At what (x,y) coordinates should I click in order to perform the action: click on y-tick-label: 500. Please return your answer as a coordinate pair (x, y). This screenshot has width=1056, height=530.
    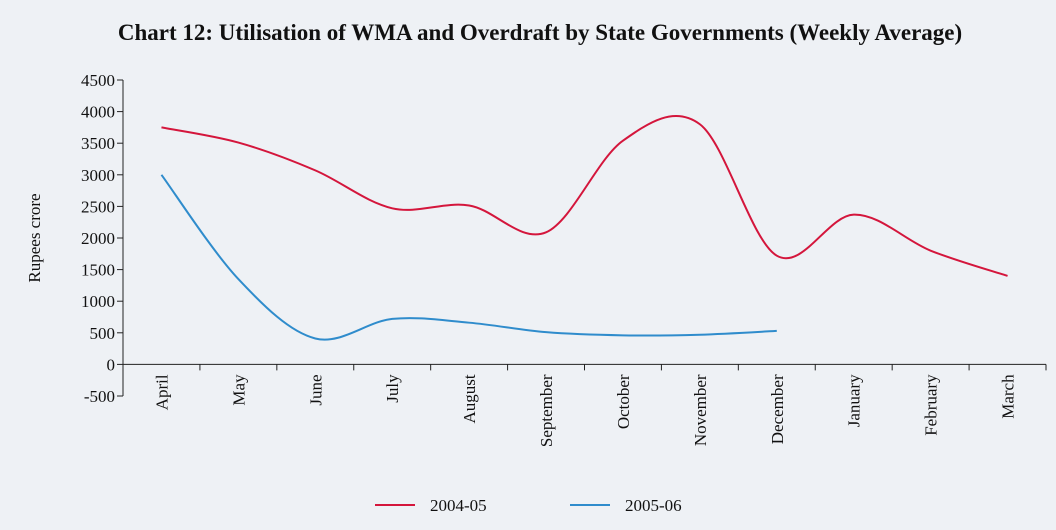
    Looking at the image, I should click on (103, 333).